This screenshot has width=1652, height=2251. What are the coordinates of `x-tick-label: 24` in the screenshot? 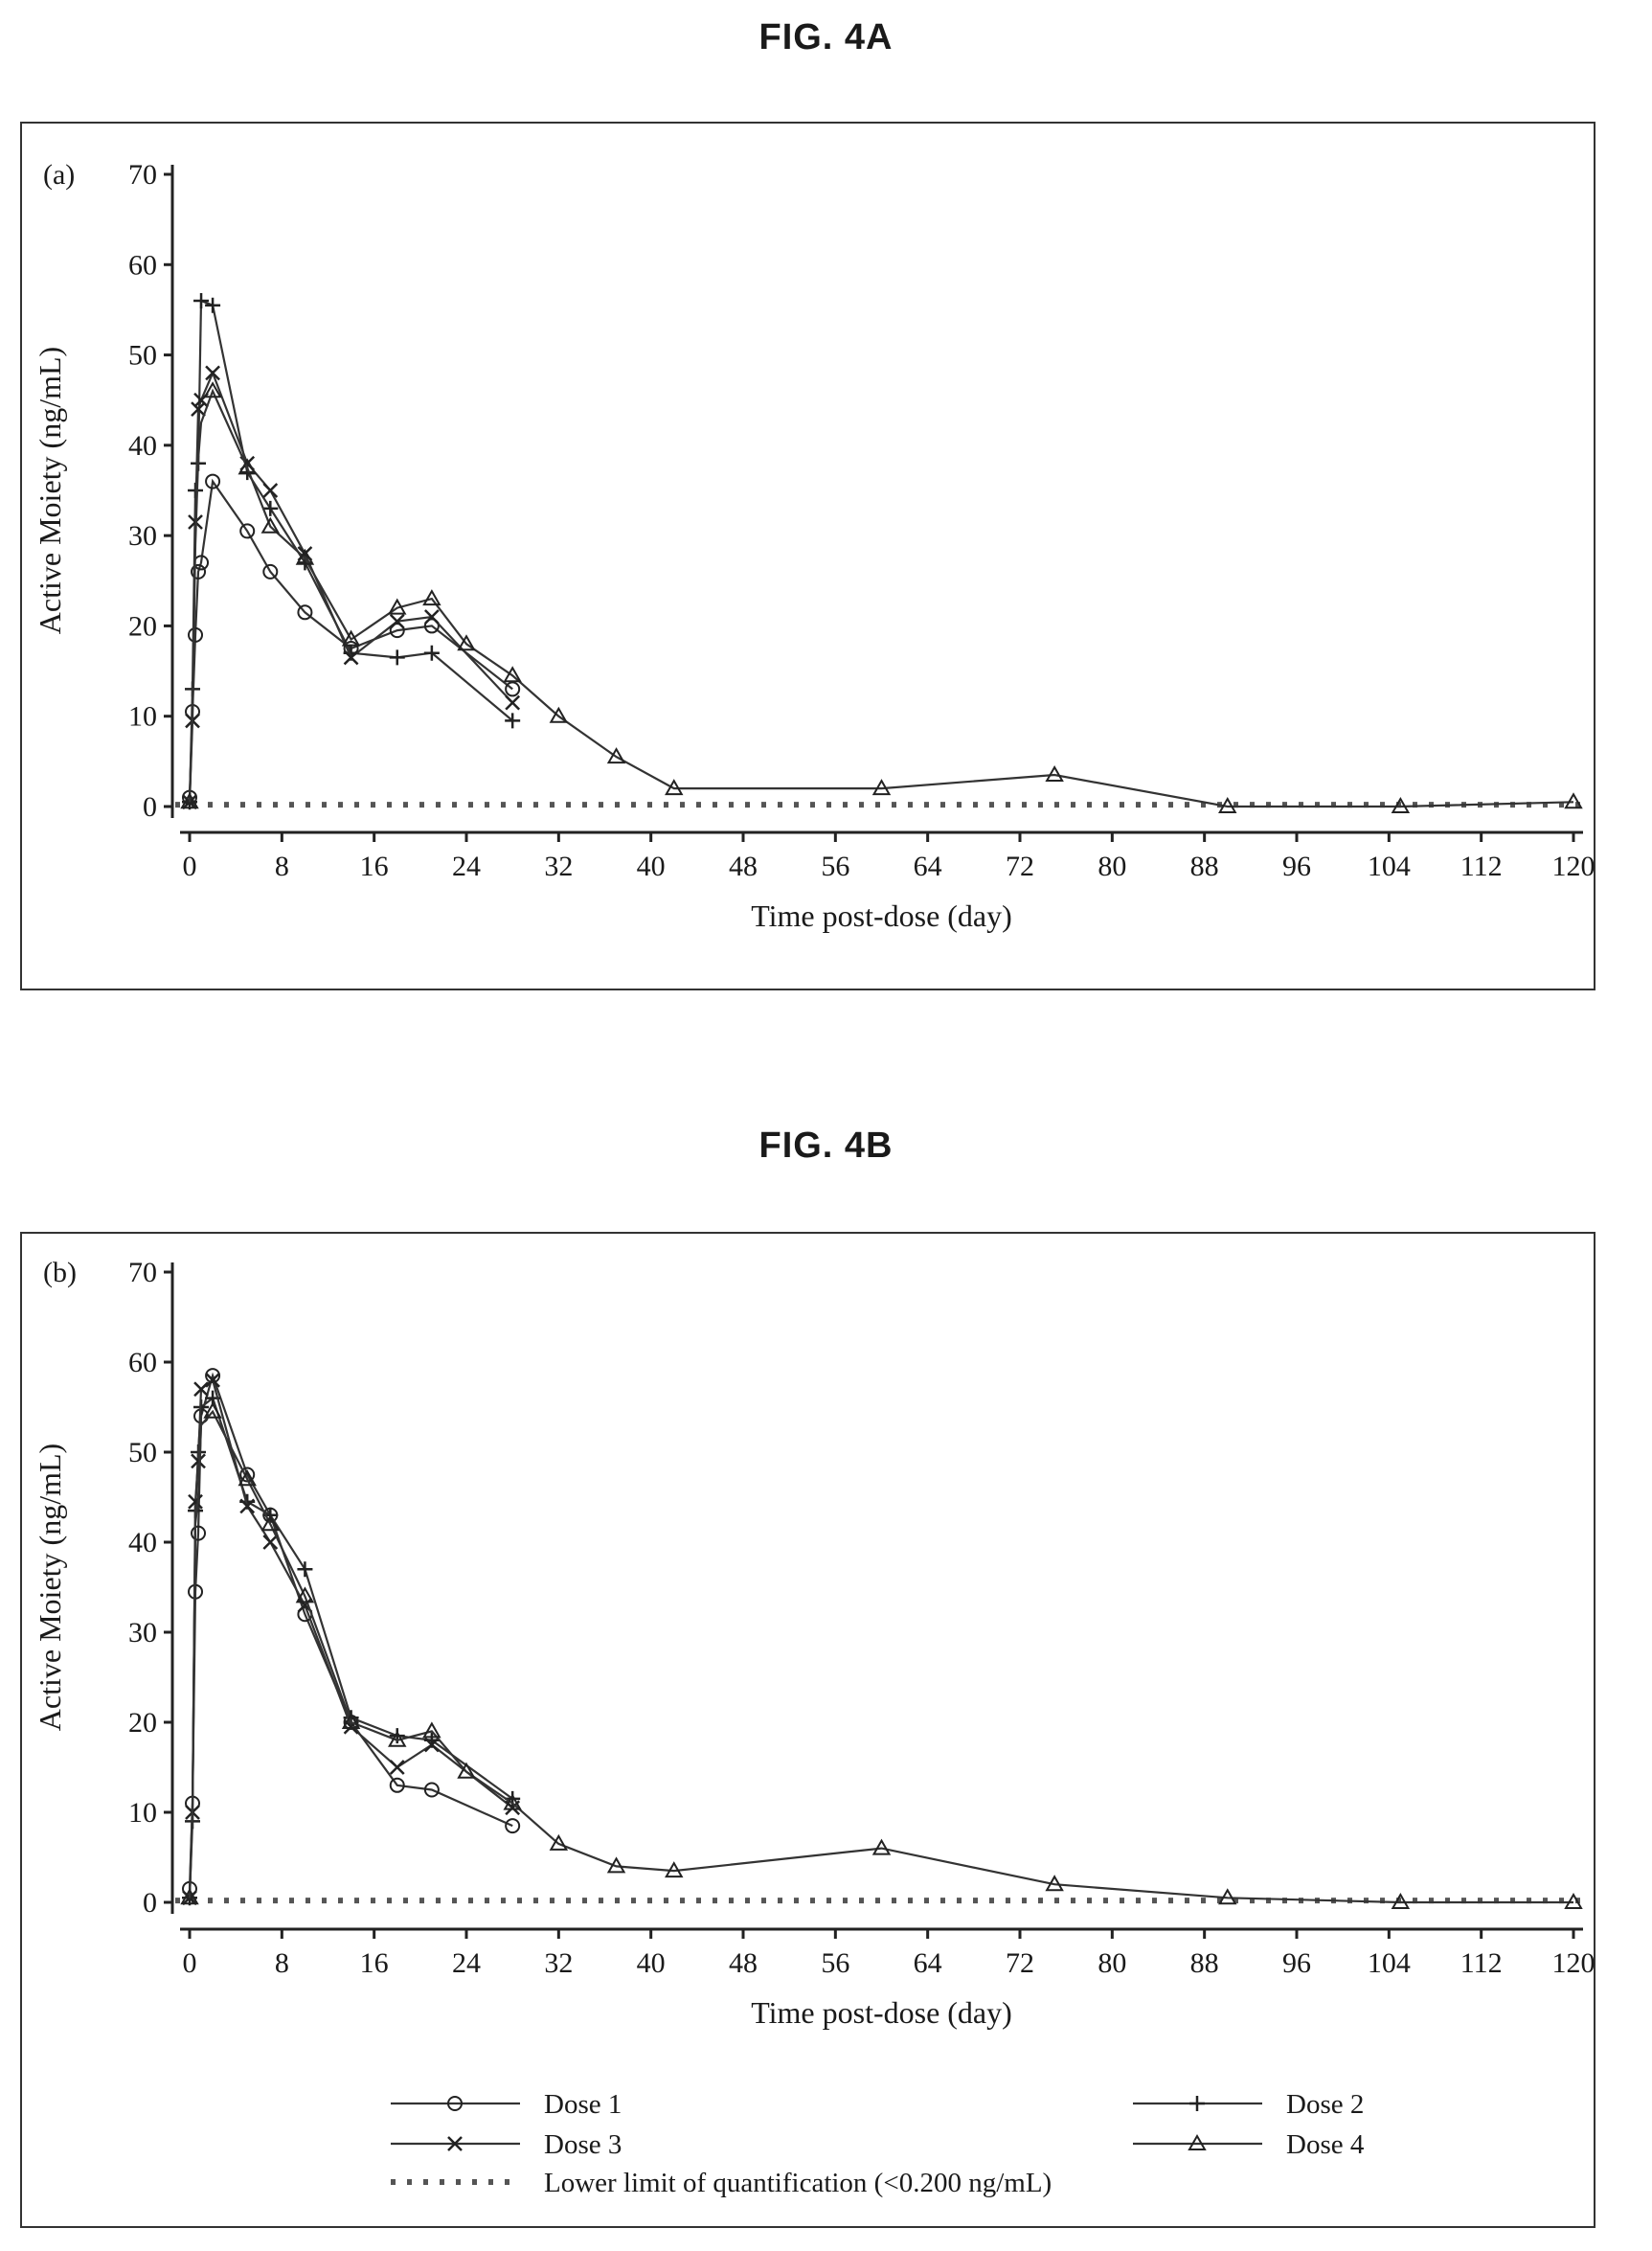 It's located at (467, 867).